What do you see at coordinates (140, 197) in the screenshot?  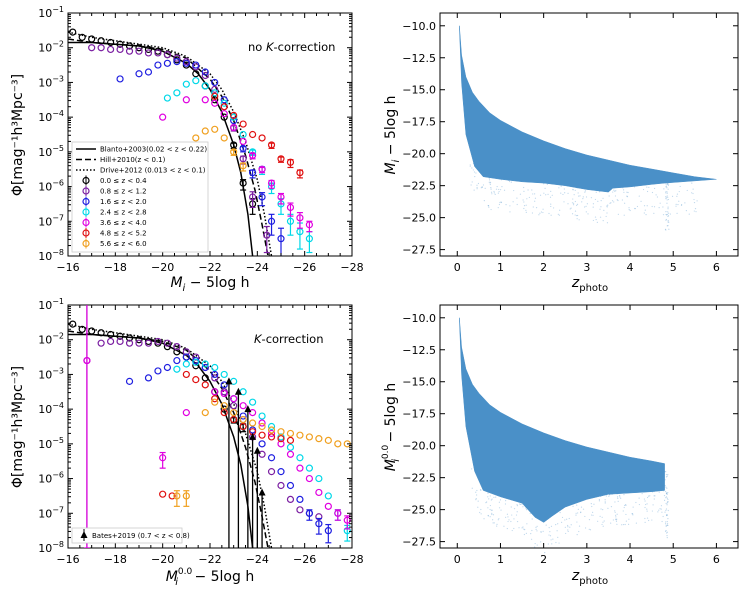 I see `legend-box` at bounding box center [140, 197].